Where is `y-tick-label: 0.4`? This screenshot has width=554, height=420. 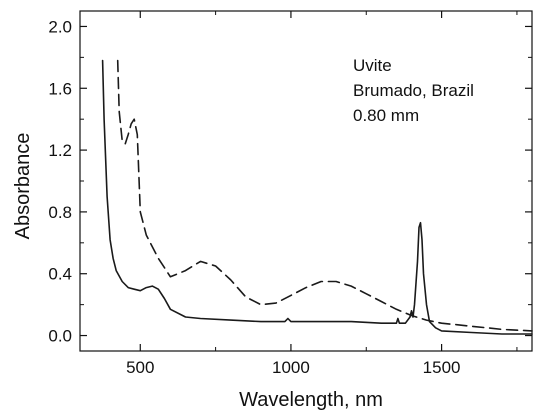
y-tick-label: 0.4 is located at coordinates (60, 274).